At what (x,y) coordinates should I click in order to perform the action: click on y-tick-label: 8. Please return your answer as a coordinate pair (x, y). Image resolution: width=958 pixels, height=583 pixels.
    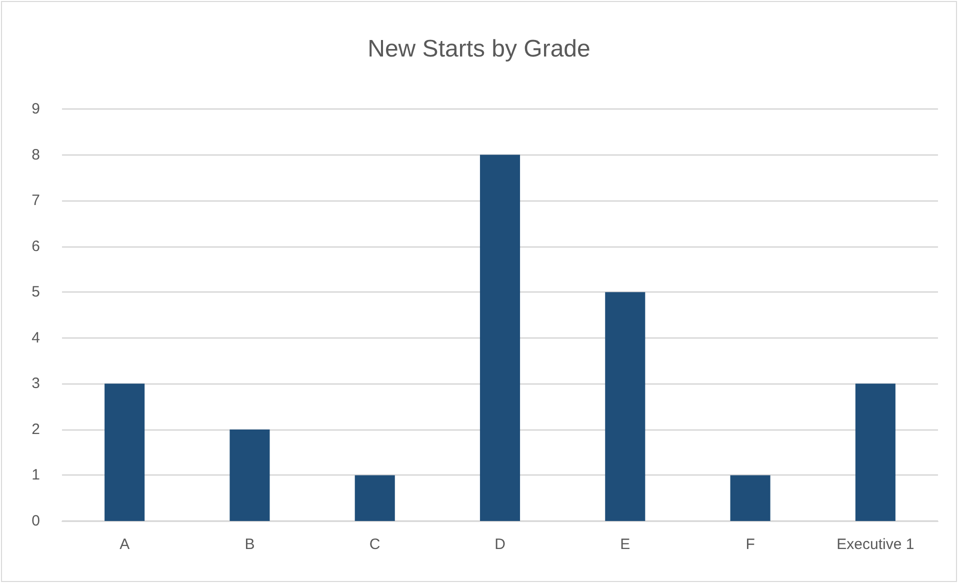
    Looking at the image, I should click on (36, 155).